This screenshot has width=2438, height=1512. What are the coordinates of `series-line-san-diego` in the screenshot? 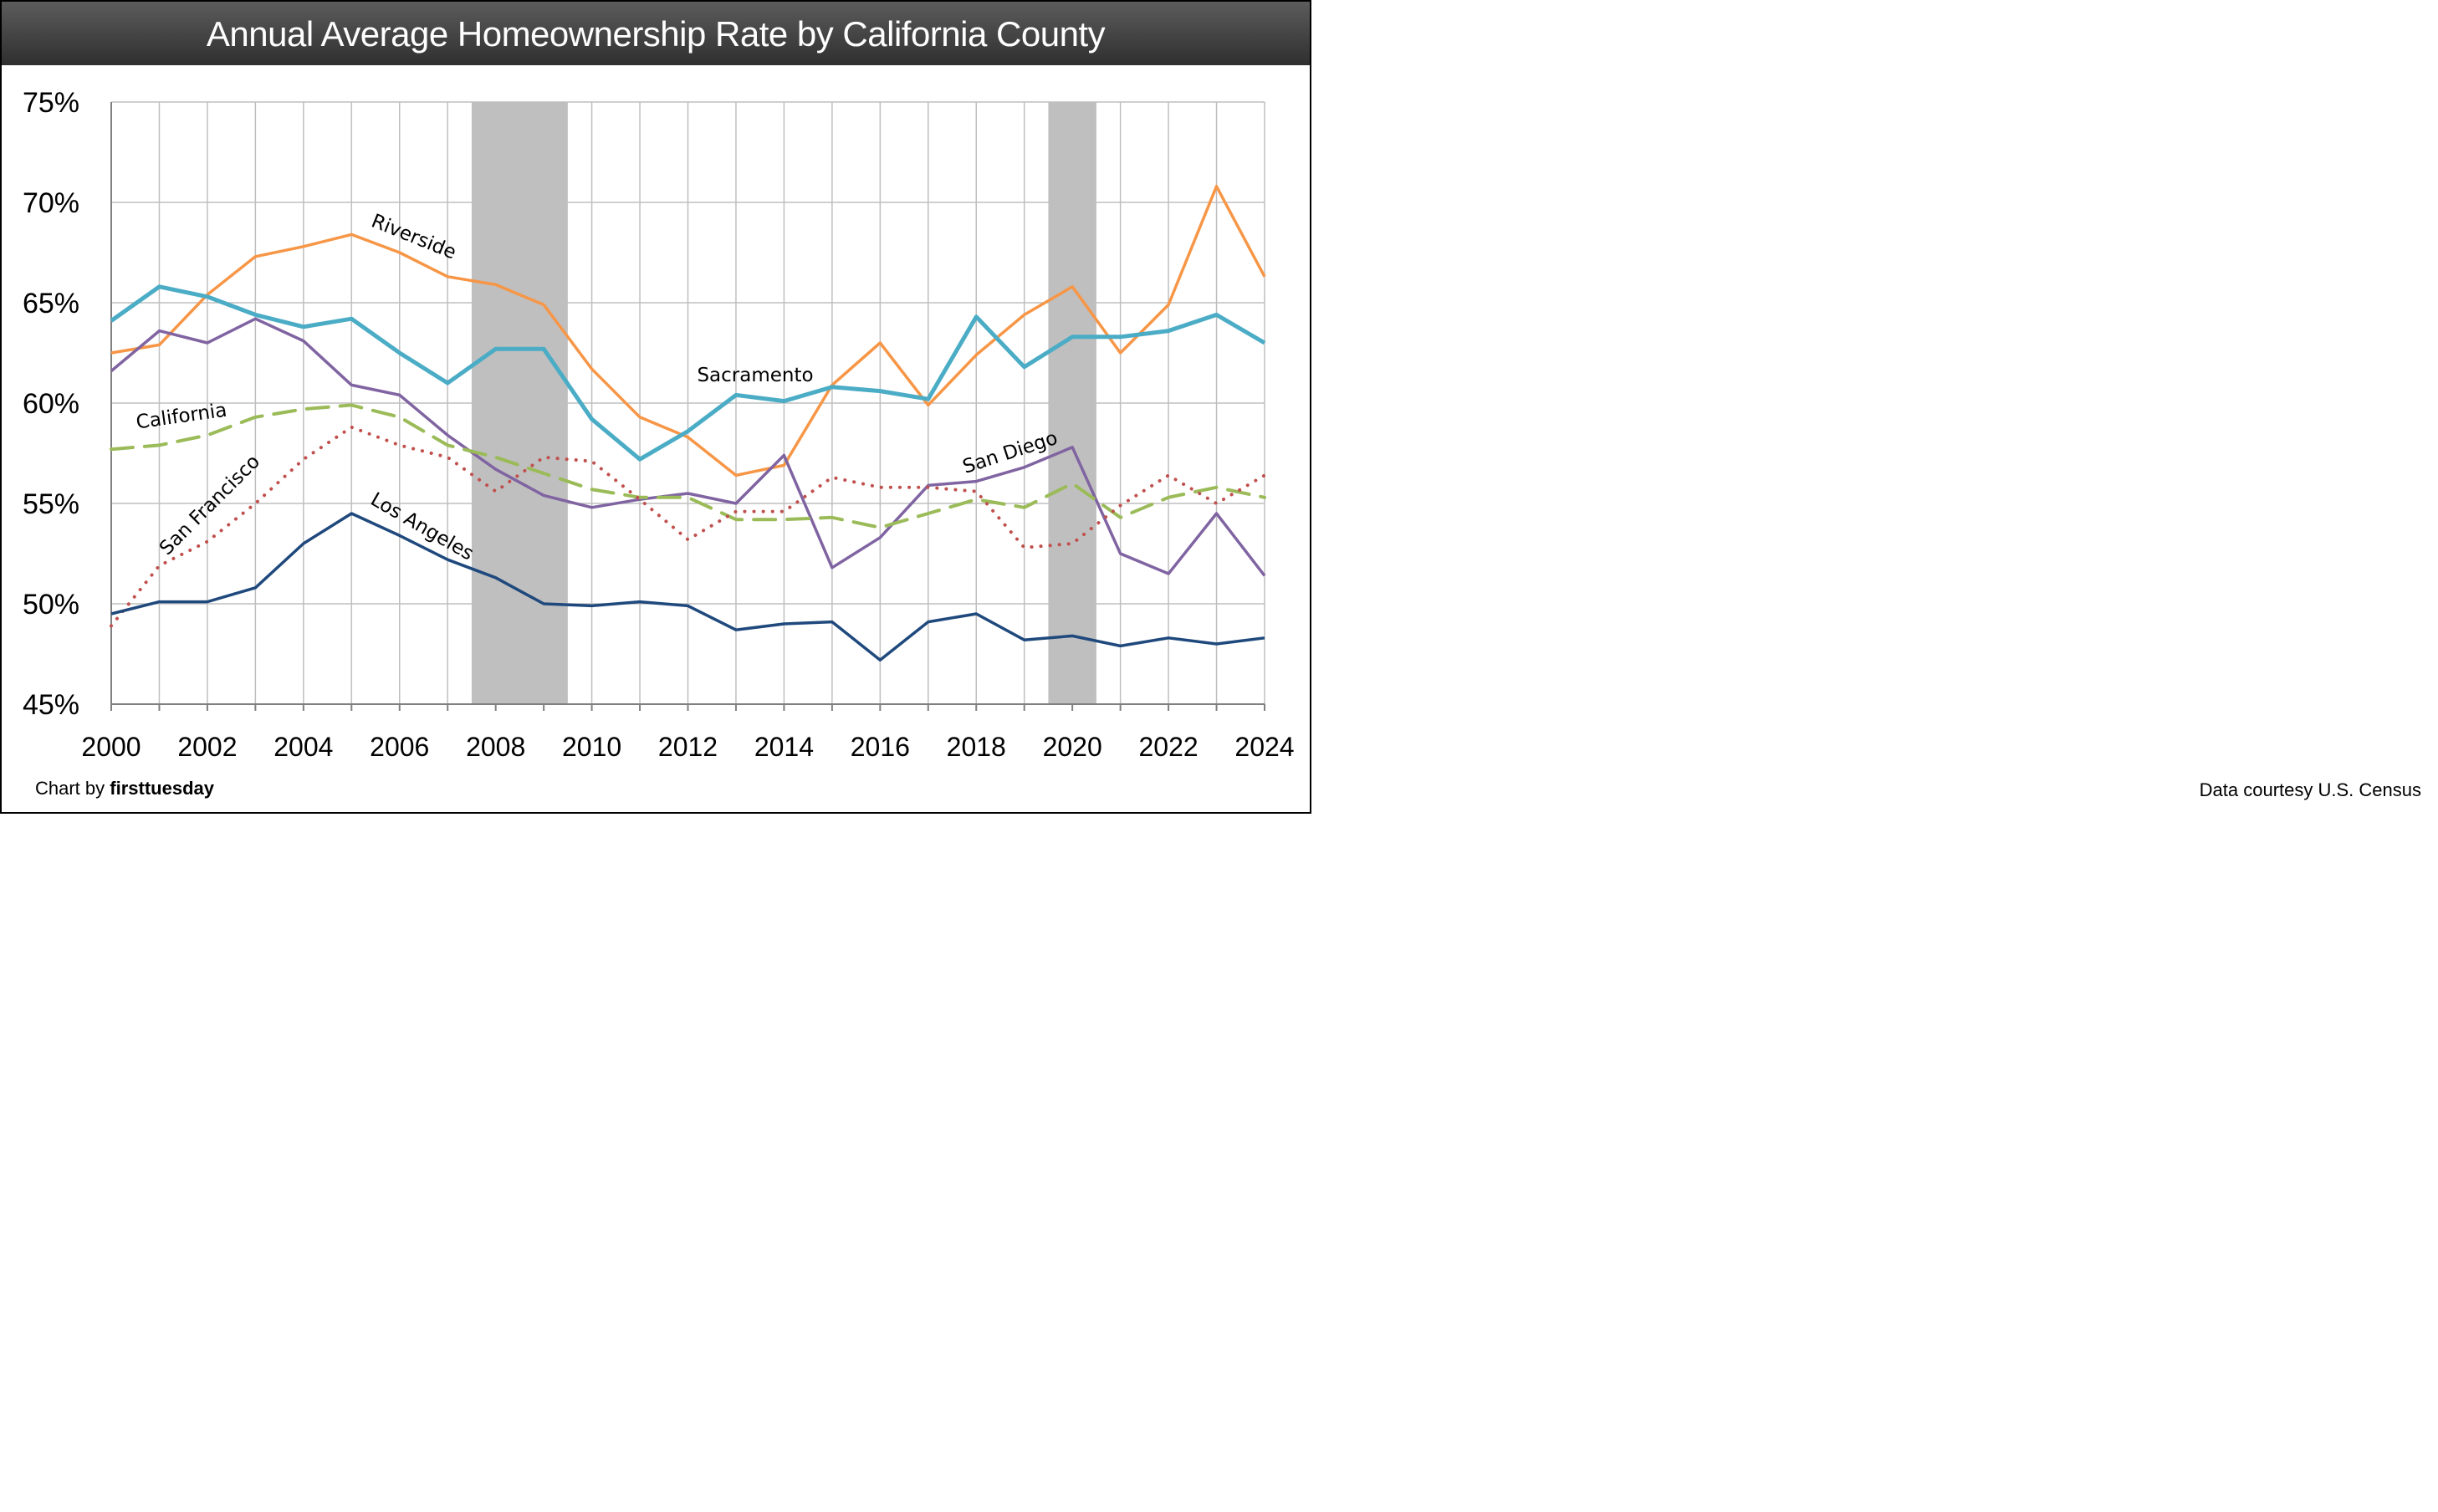 It's located at (688, 447).